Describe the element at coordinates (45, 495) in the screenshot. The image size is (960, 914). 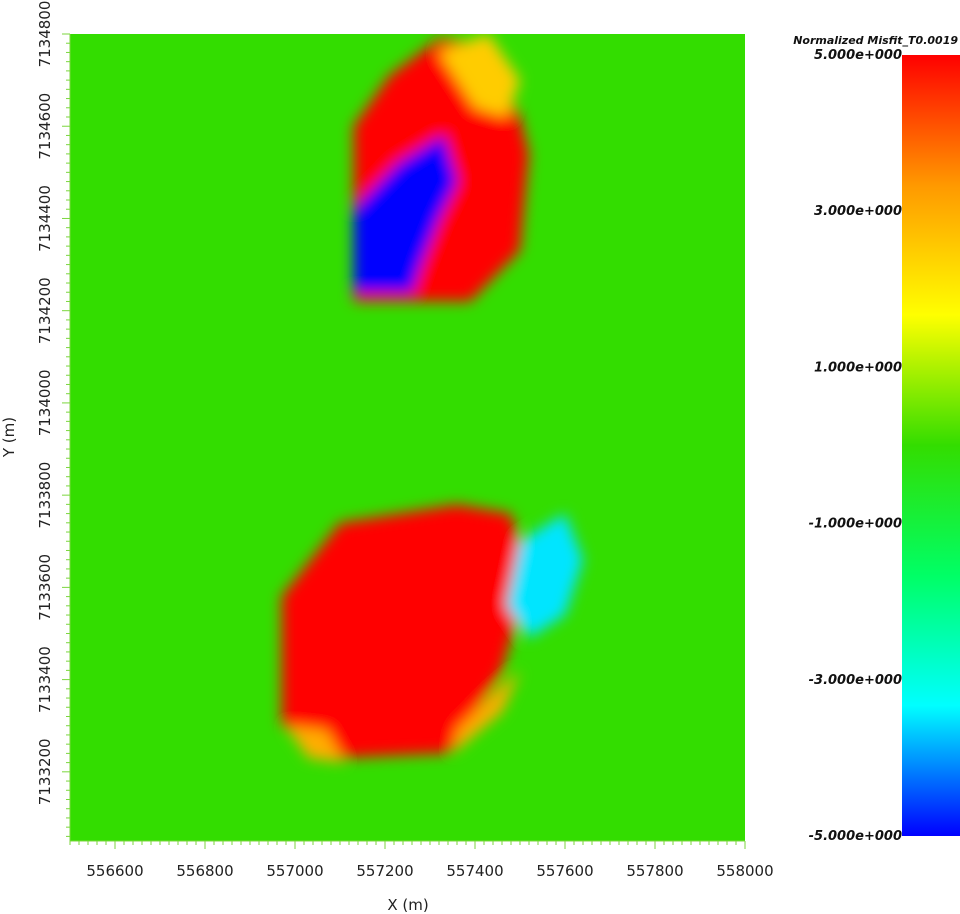
I see `y-tick-label: 7133800` at that location.